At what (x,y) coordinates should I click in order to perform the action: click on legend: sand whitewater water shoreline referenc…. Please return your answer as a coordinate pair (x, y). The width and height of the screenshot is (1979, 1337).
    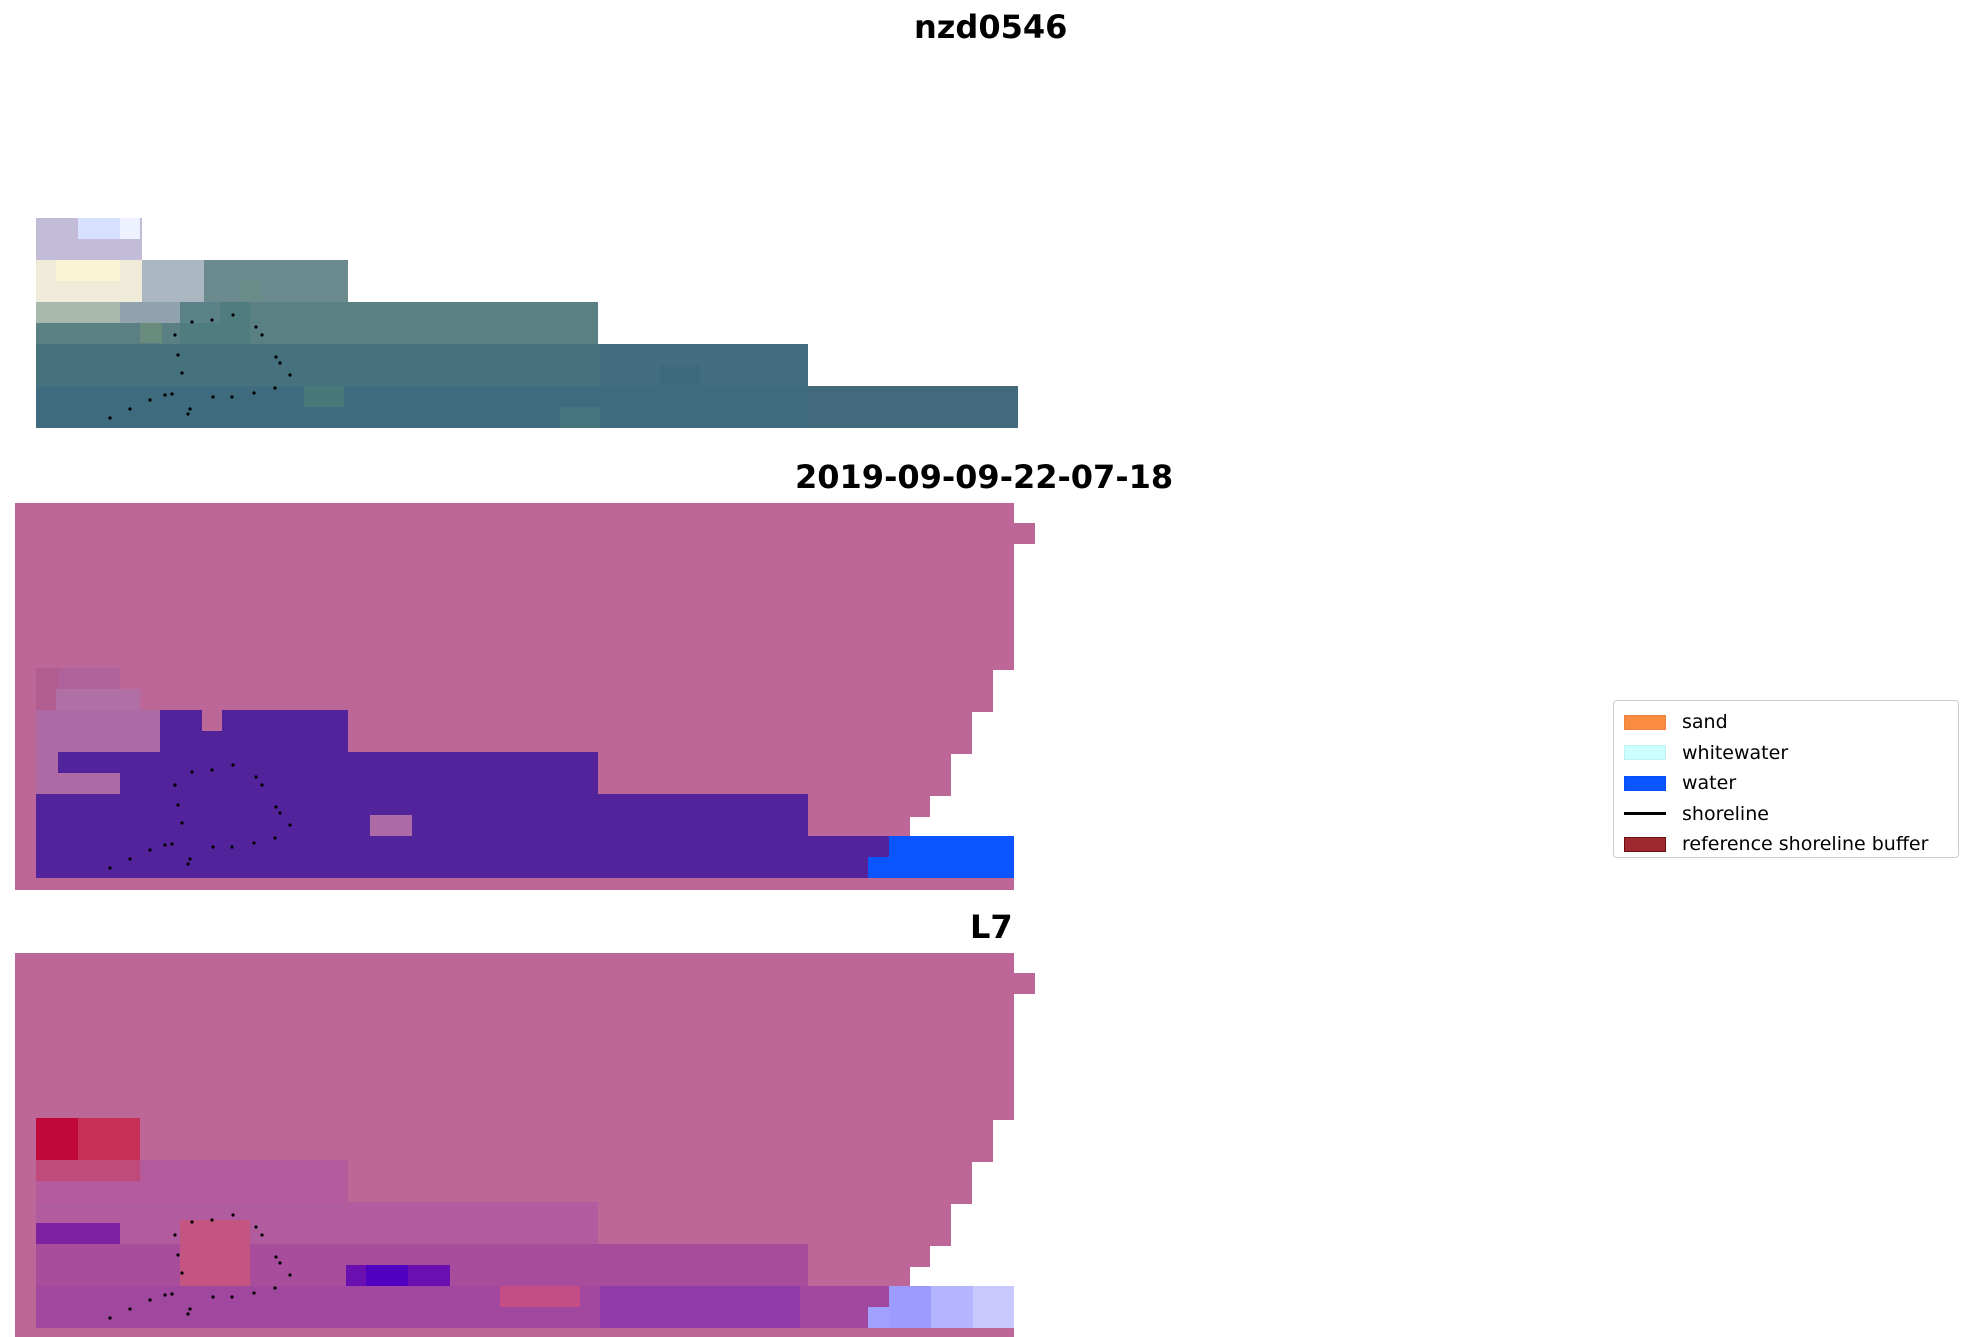
    Looking at the image, I should click on (1786, 779).